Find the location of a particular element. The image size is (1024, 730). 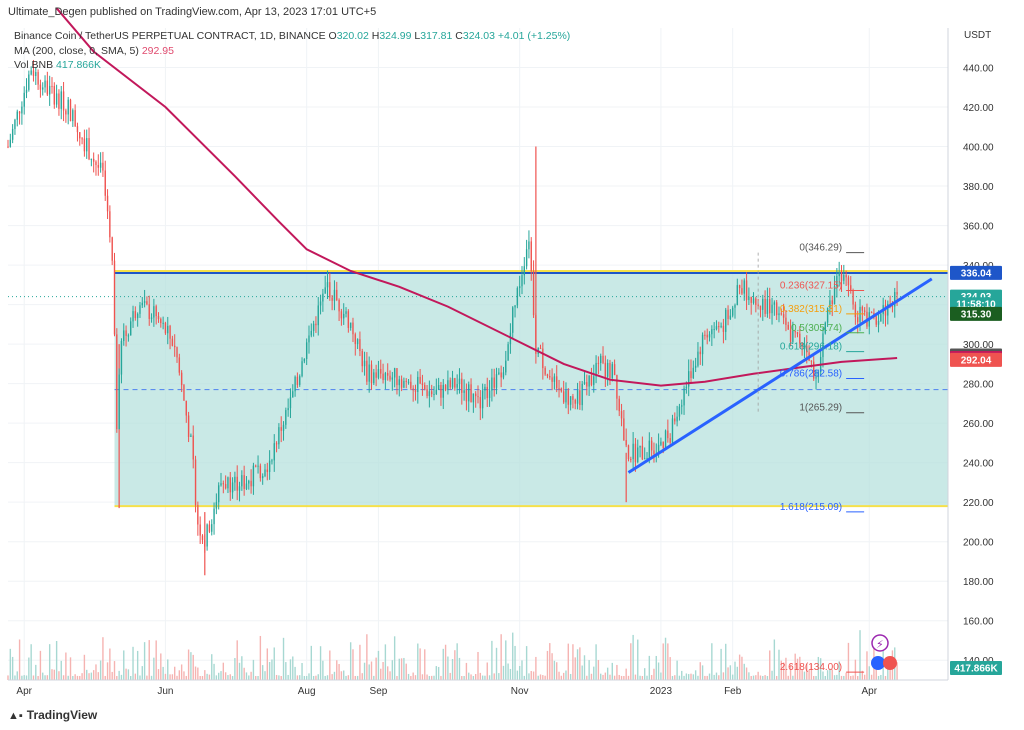

chart-widgets: ⚡ is located at coordinates (884, 652).